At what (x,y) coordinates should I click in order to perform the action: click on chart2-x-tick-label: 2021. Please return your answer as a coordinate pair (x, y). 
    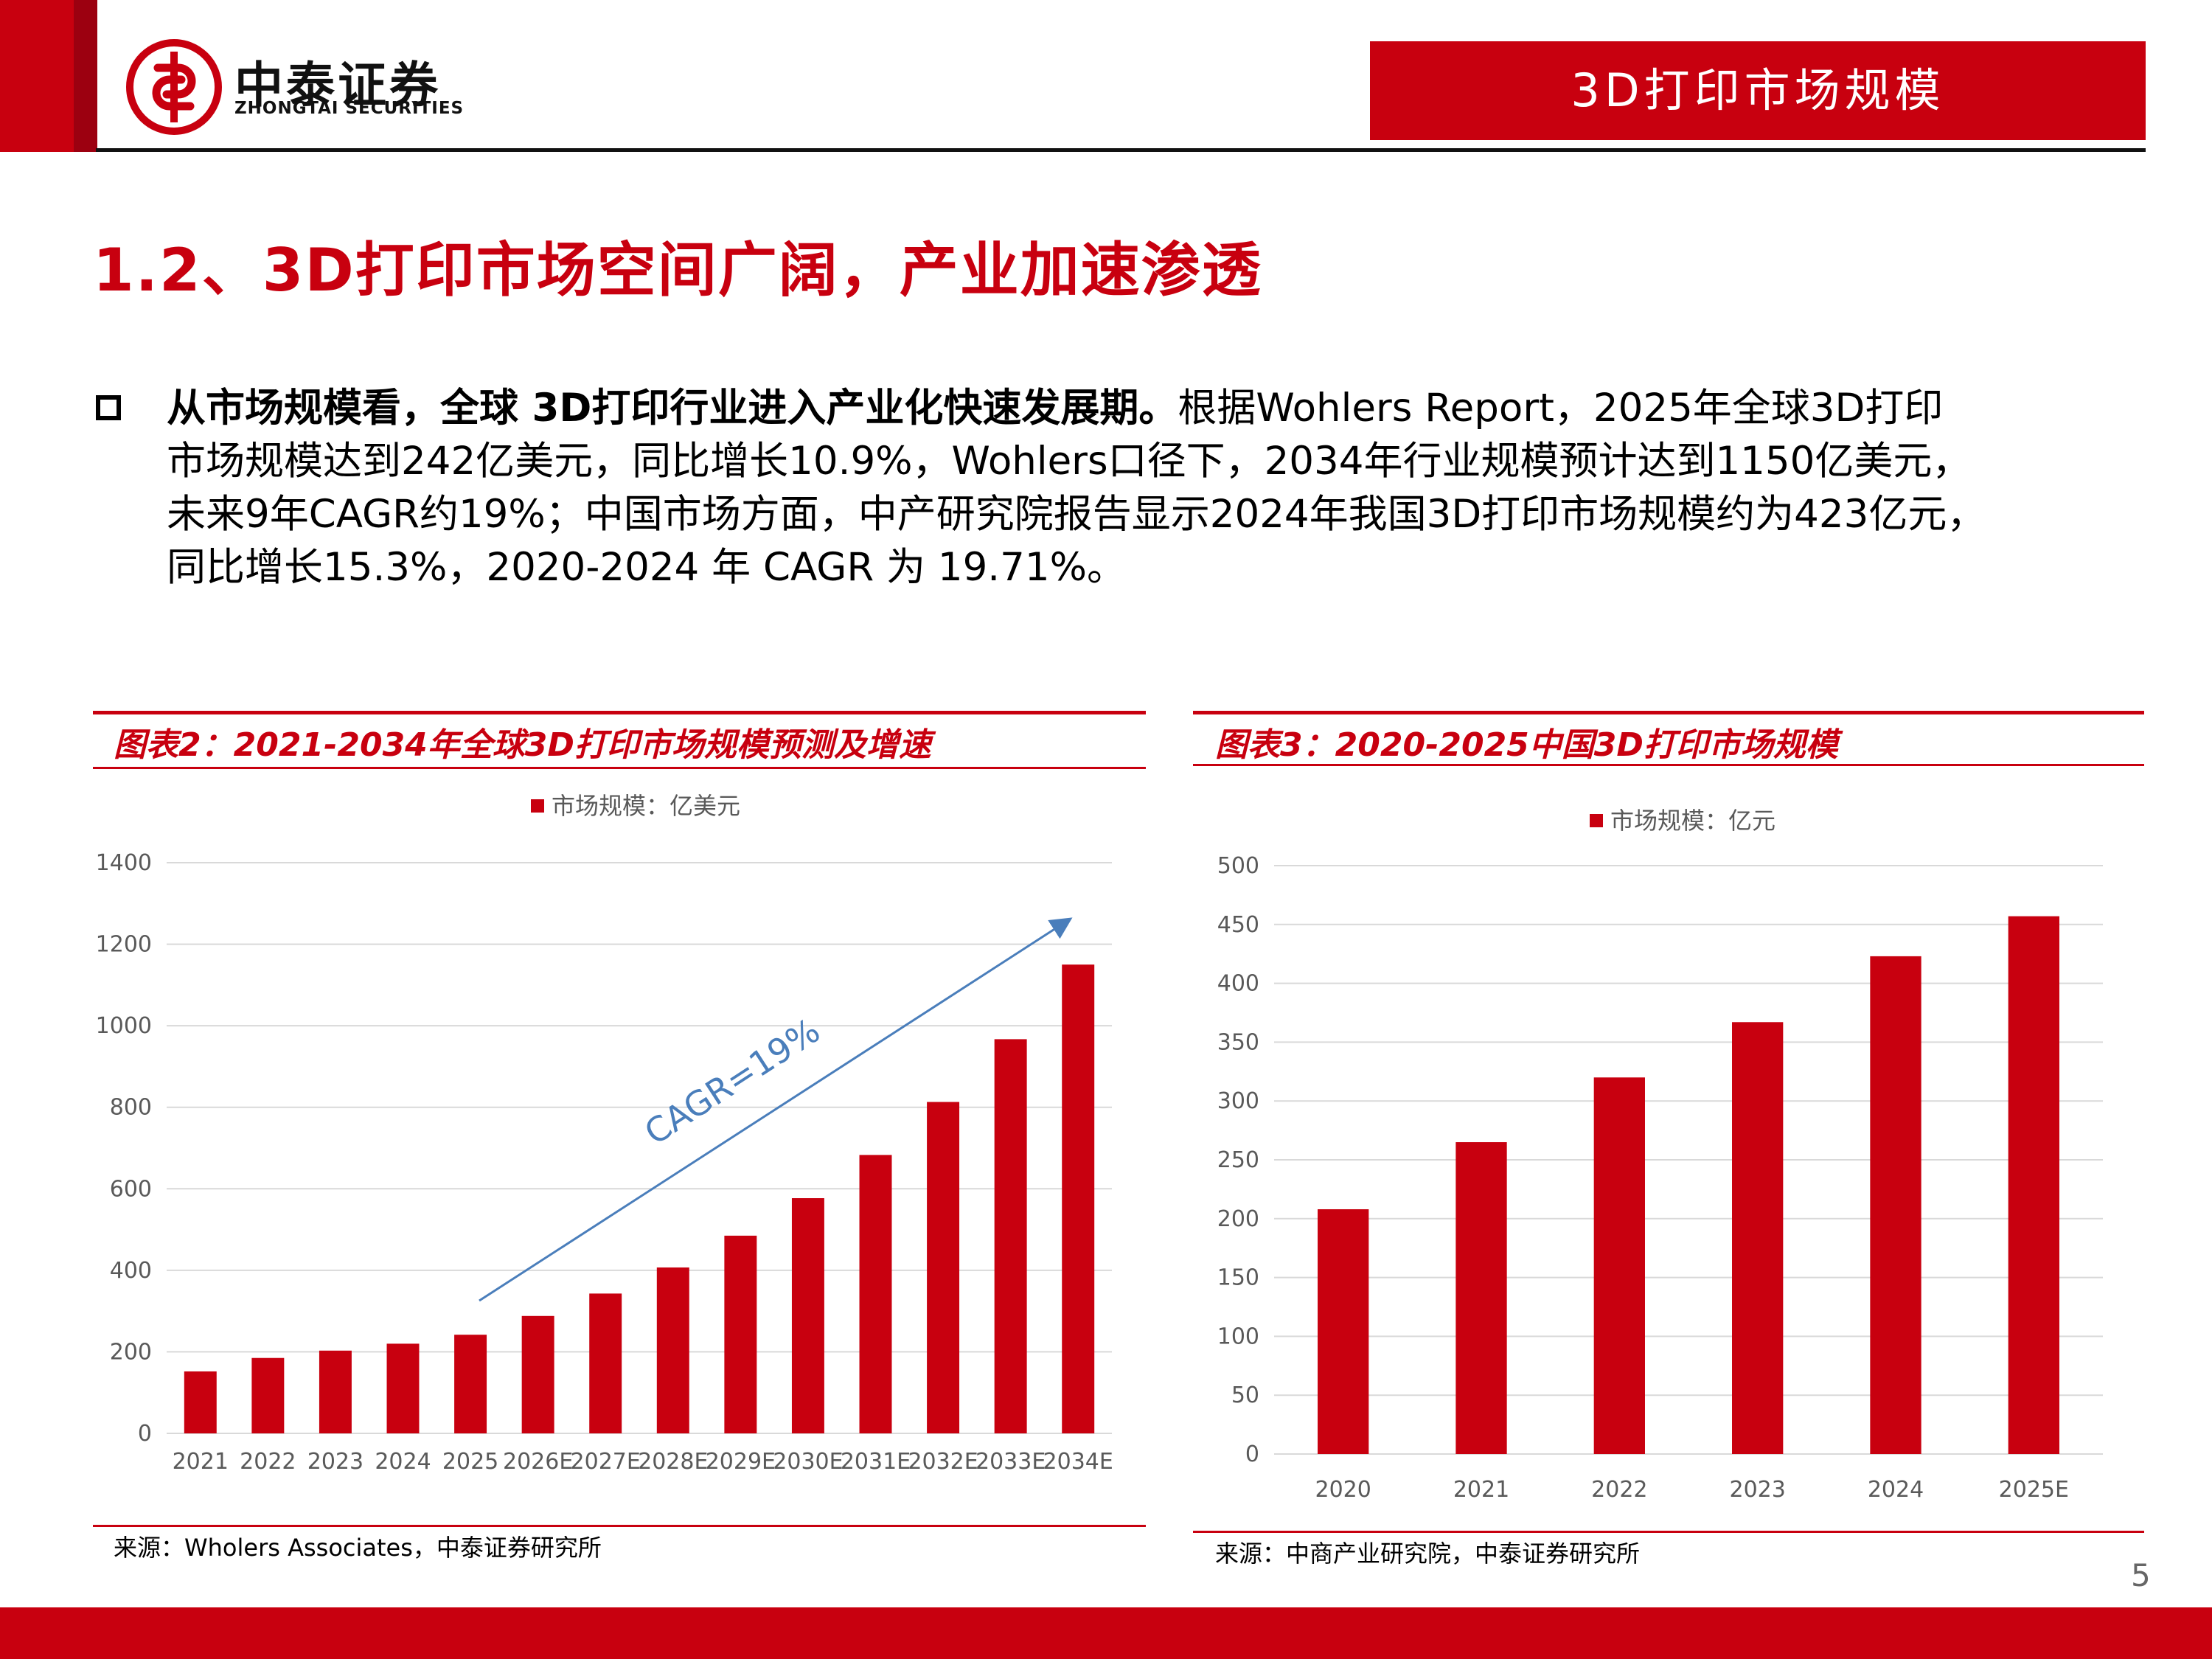
    Looking at the image, I should click on (1481, 1490).